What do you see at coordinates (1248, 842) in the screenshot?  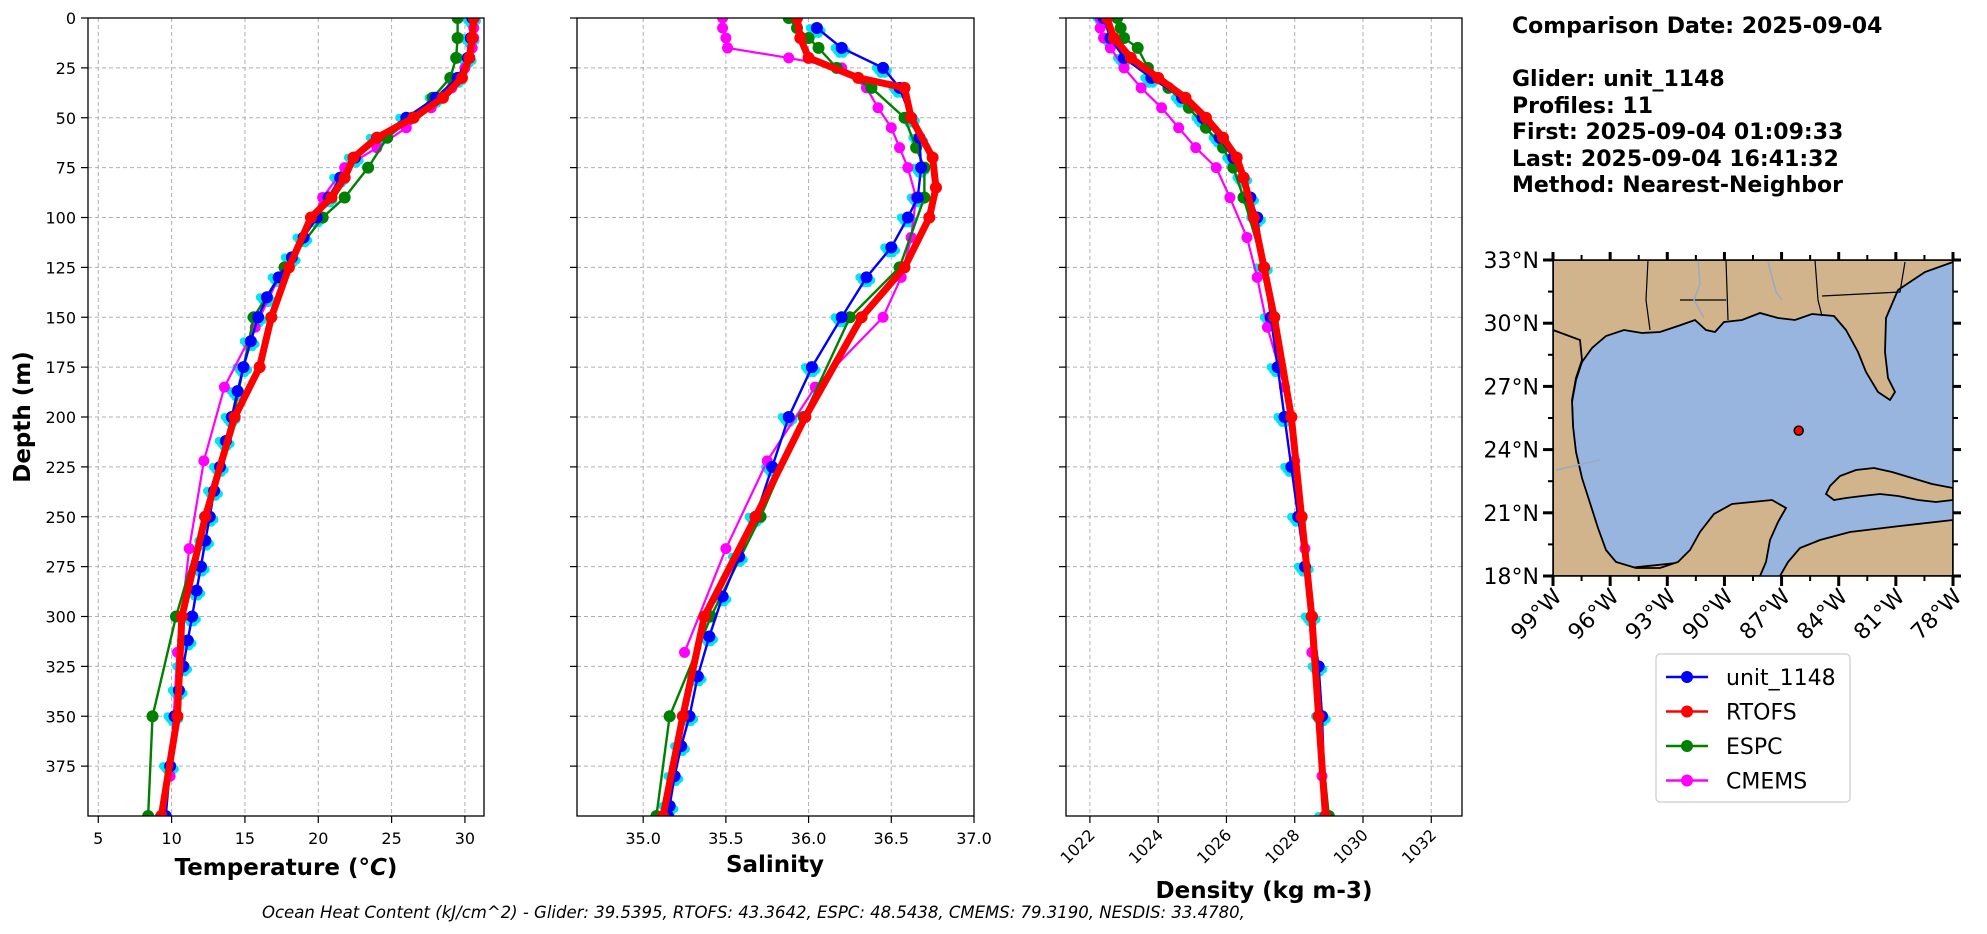 I see `density-x-ticks: 1022 1024 1026 1028 1030 1032` at bounding box center [1248, 842].